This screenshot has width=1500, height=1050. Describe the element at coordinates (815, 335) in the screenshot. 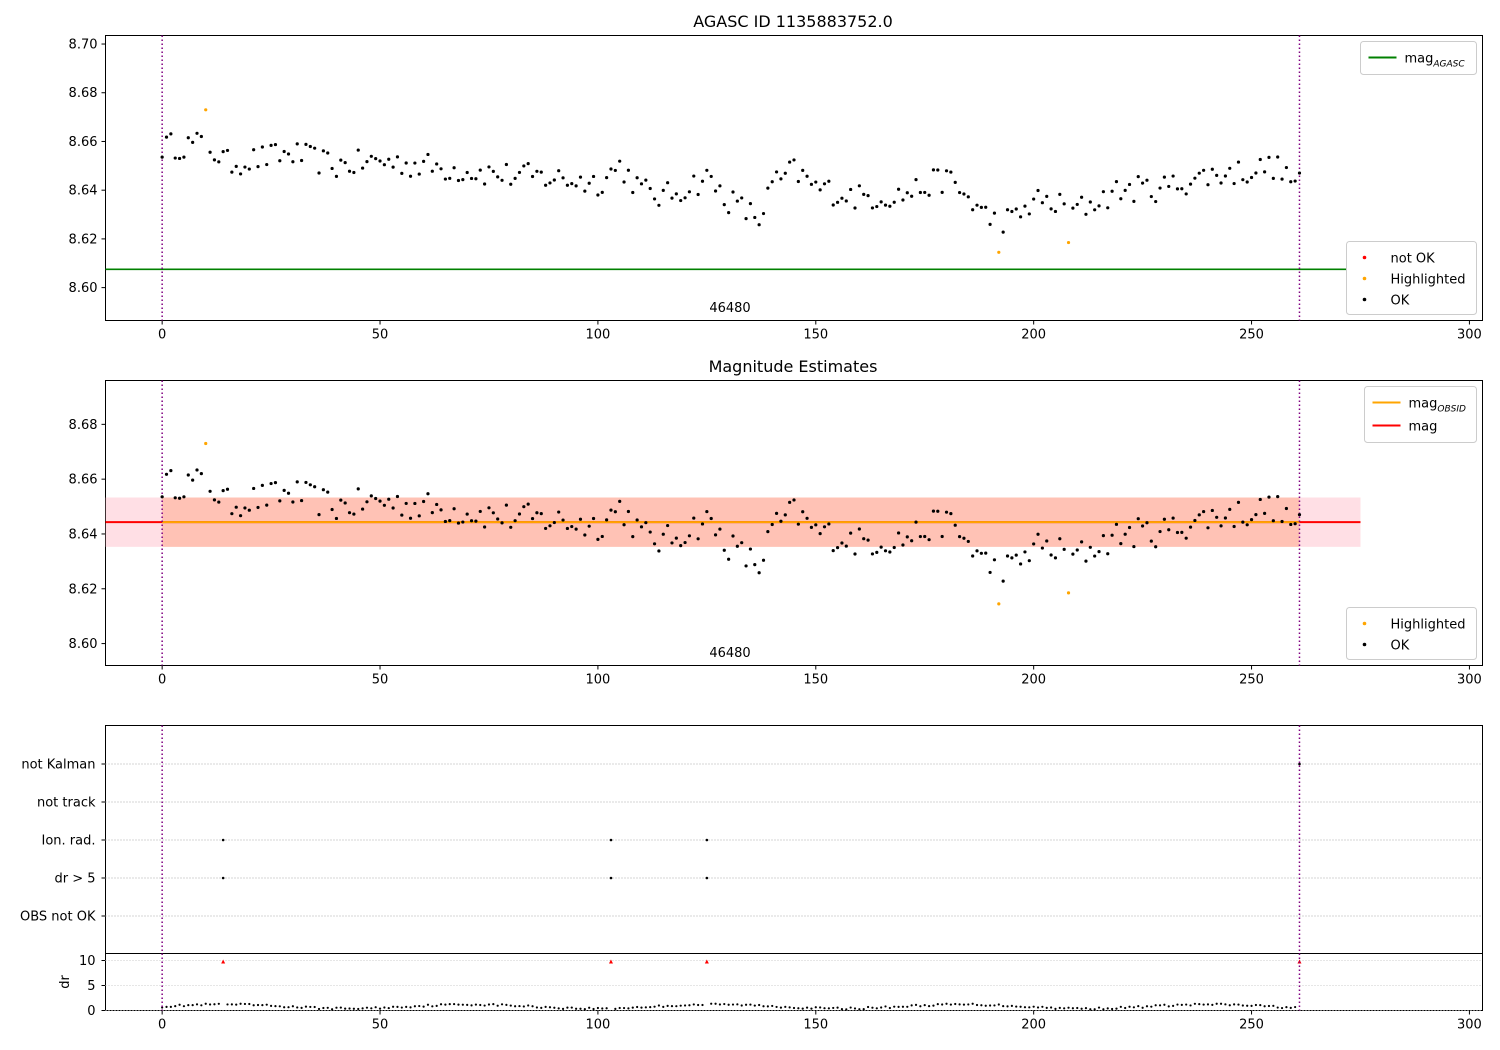

I see `x-tick-label-150: 150` at that location.